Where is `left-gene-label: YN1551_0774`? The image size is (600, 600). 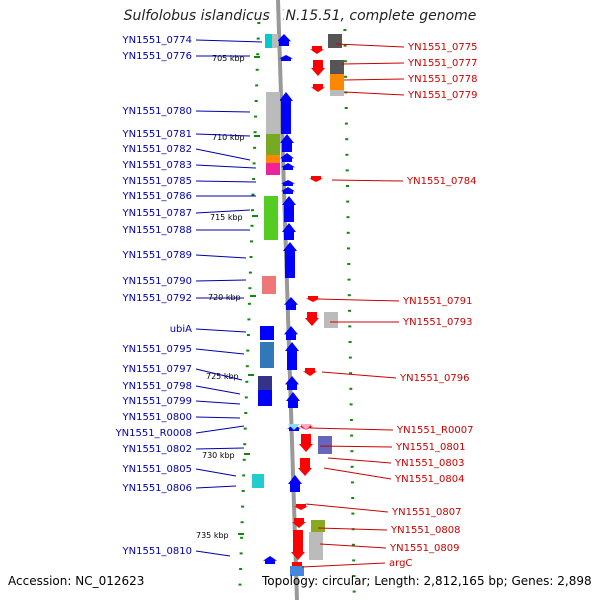
left-gene-label: YN1551_0774 is located at coordinates (157, 40).